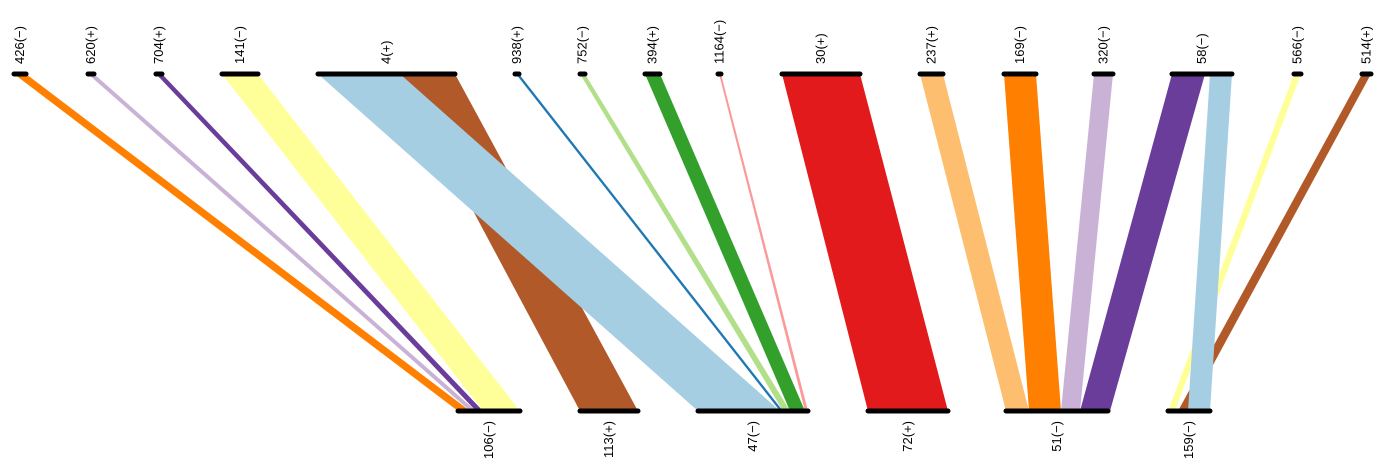  What do you see at coordinates (239, 45) in the screenshot?
I see `top-contig-label: 141(−)` at bounding box center [239, 45].